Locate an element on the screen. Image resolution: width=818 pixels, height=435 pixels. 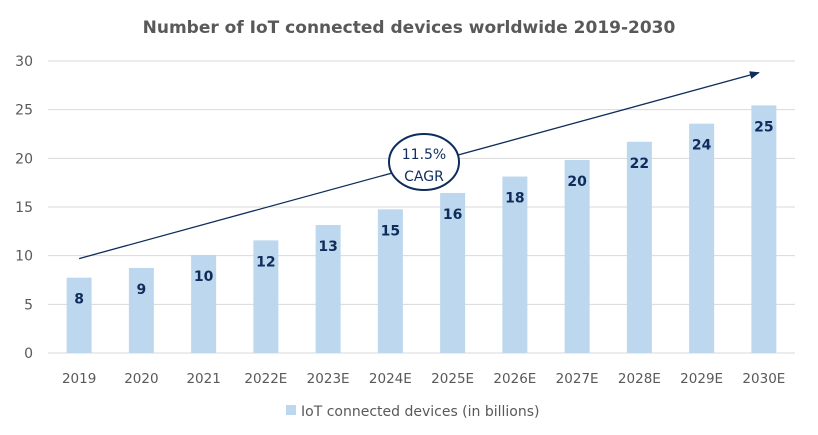
x-tick-label: 2019 is located at coordinates (79, 379).